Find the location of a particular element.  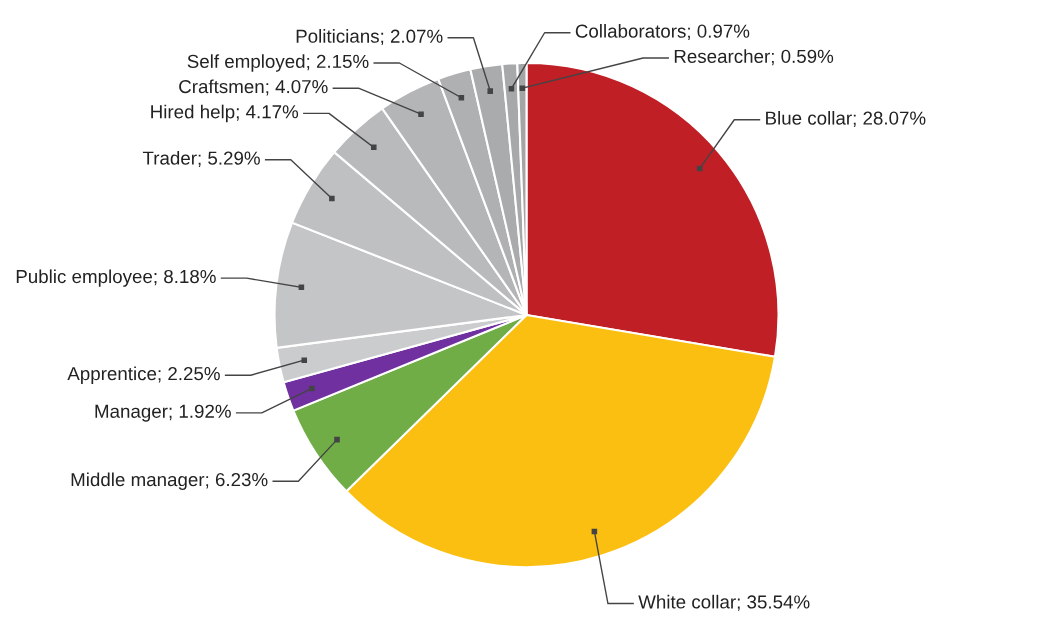

slice-label: Manager; 1.92% is located at coordinates (163, 413).